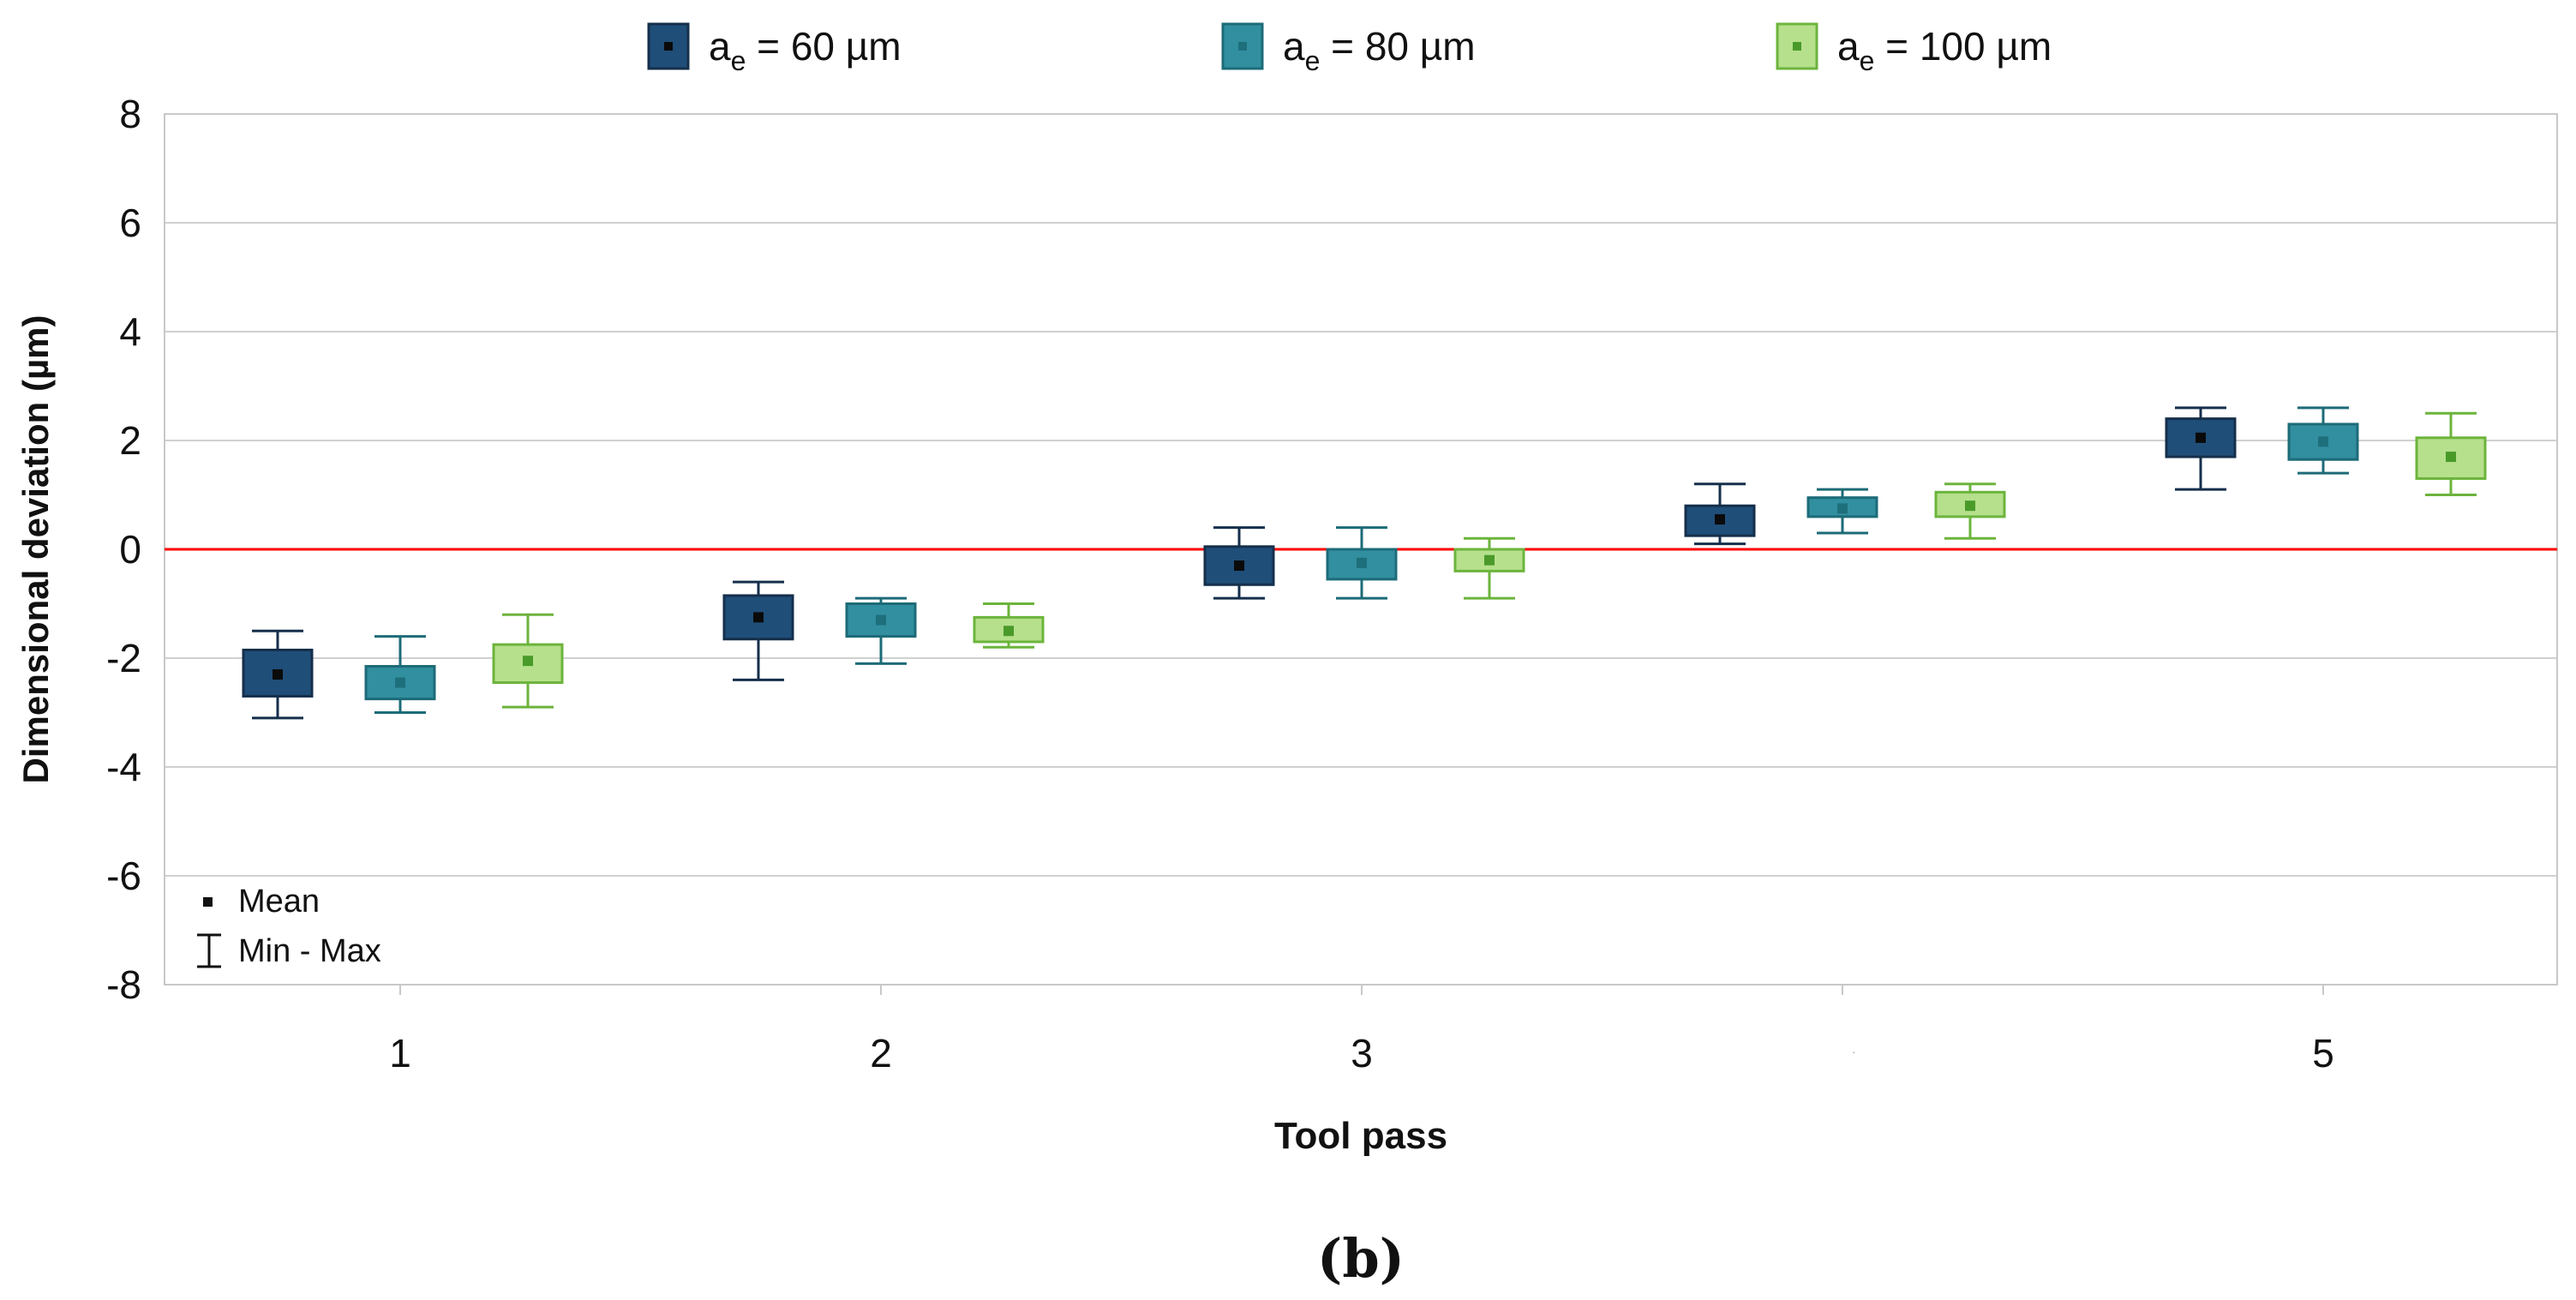  Describe the element at coordinates (209, 950) in the screenshot. I see `min-max-key-icon` at that location.